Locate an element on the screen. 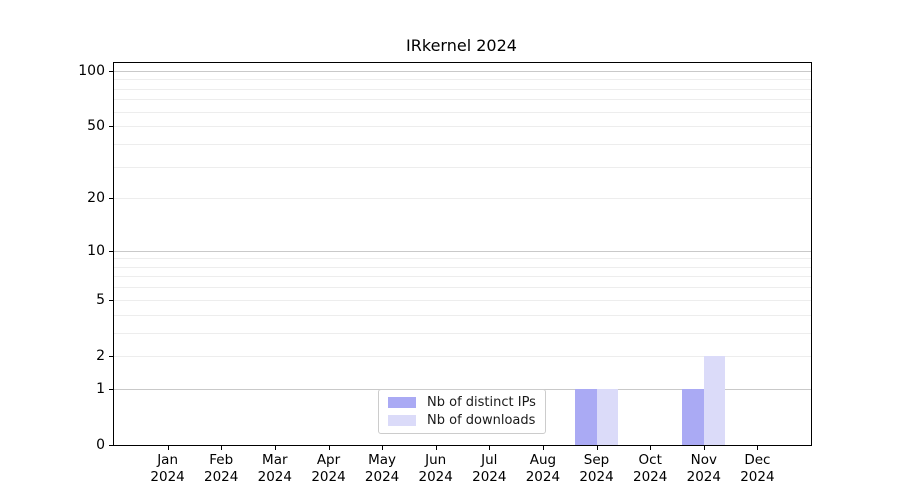 Image resolution: width=900 pixels, height=500 pixels. legend-item-distinct-ips: Nb of distinct IPs is located at coordinates (462, 402).